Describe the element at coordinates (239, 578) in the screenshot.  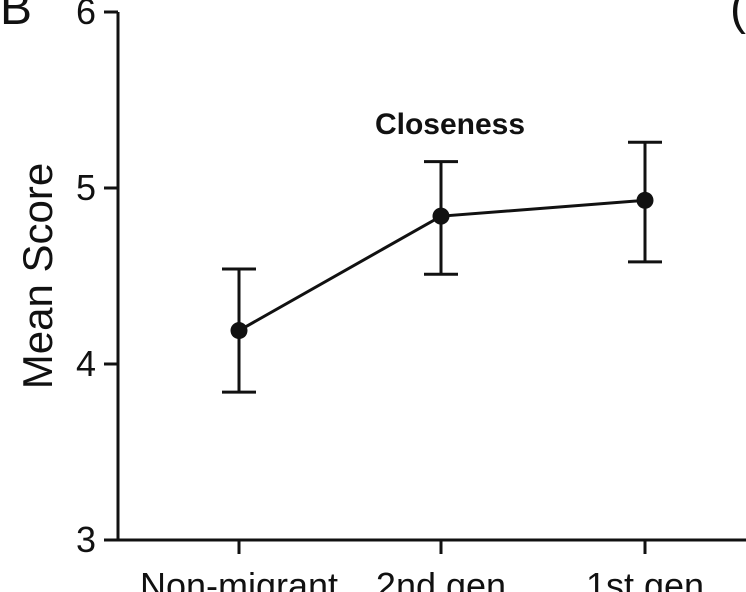
I see `x-tick-label: Non-migrant` at that location.